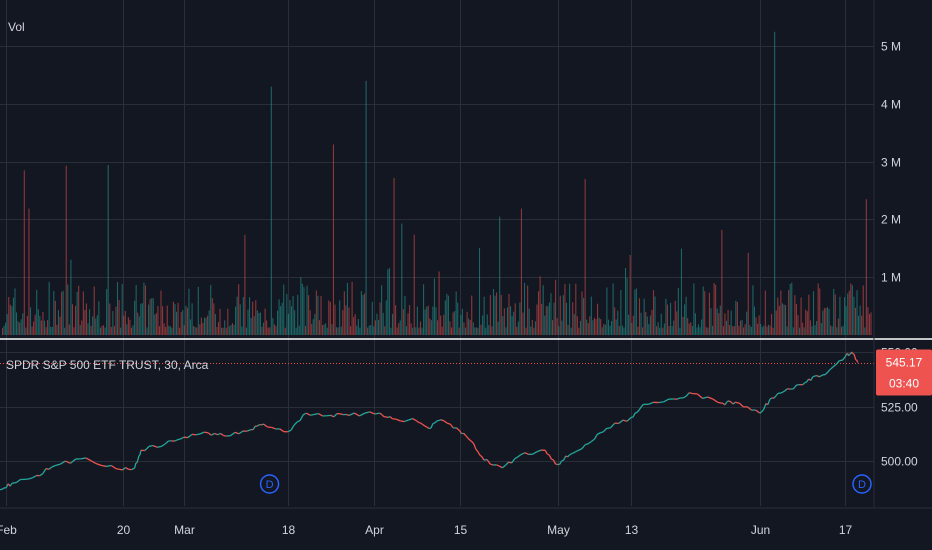 This screenshot has width=932, height=550. Describe the element at coordinates (466, 522) in the screenshot. I see `time-axis: Feb 20 Mar 18 Apr 15 May 13 Jun 17` at that location.